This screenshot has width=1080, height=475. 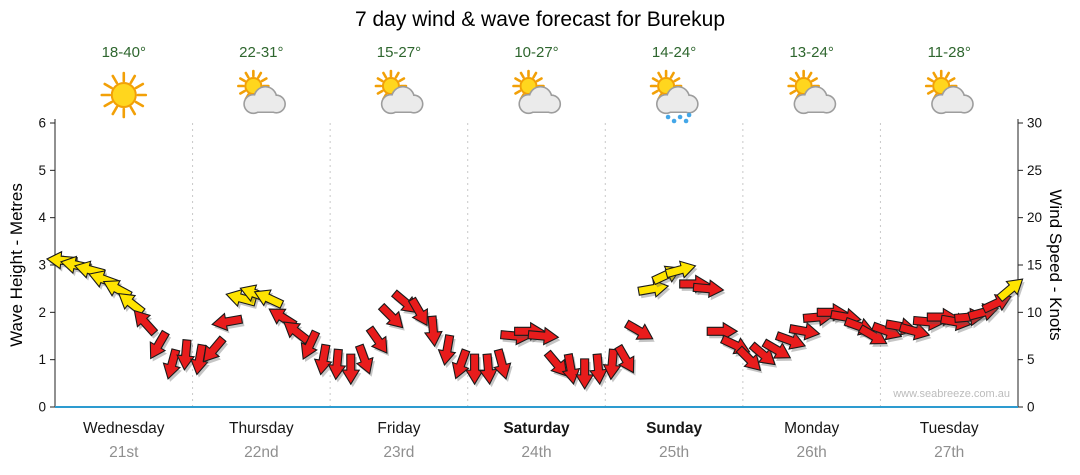 I want to click on day-temp-range: 15-27°, so click(x=399, y=52).